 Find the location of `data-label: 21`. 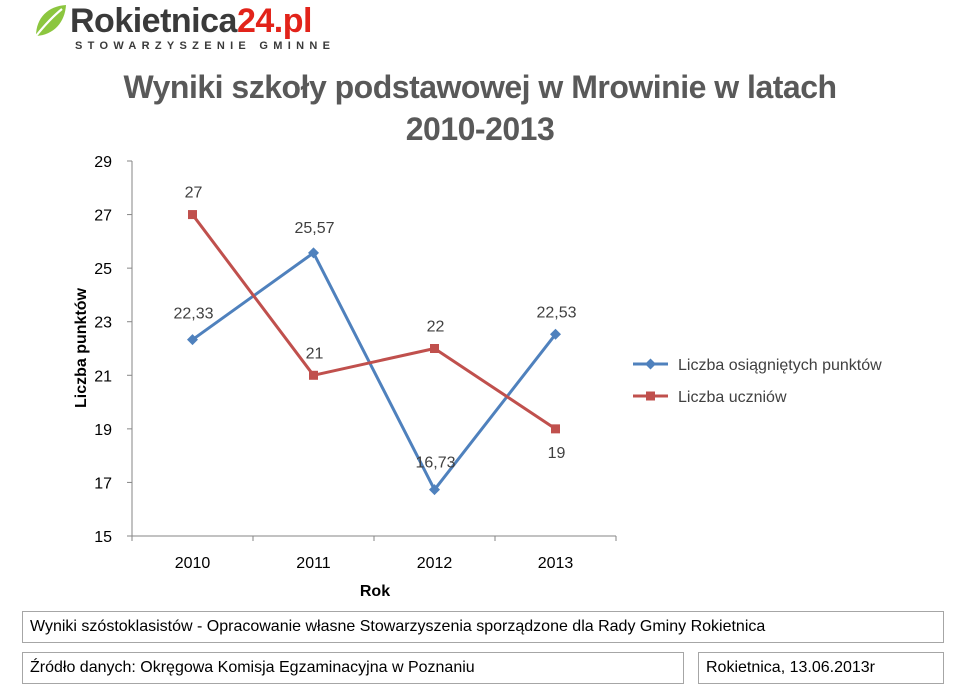

data-label: 21 is located at coordinates (315, 353).